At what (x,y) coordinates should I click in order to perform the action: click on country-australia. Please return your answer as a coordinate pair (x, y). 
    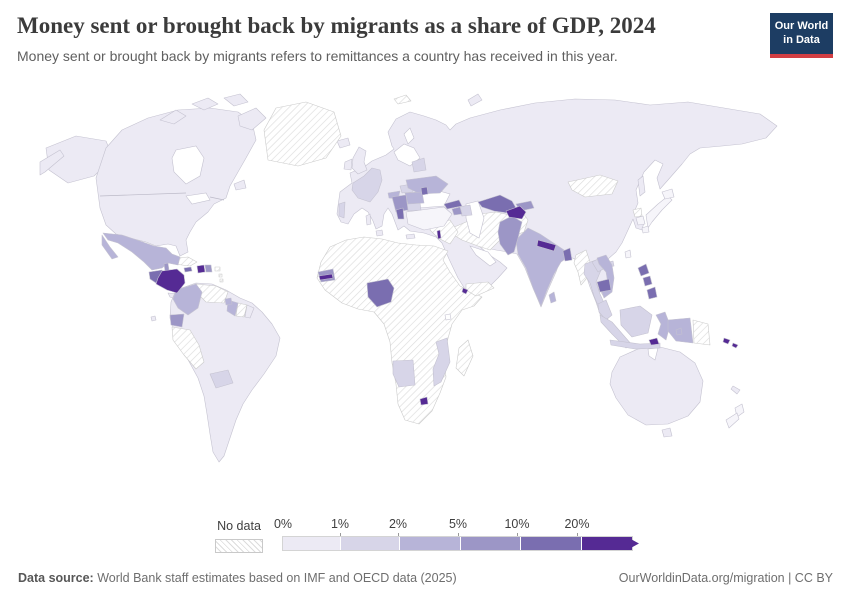
    Looking at the image, I should click on (656, 386).